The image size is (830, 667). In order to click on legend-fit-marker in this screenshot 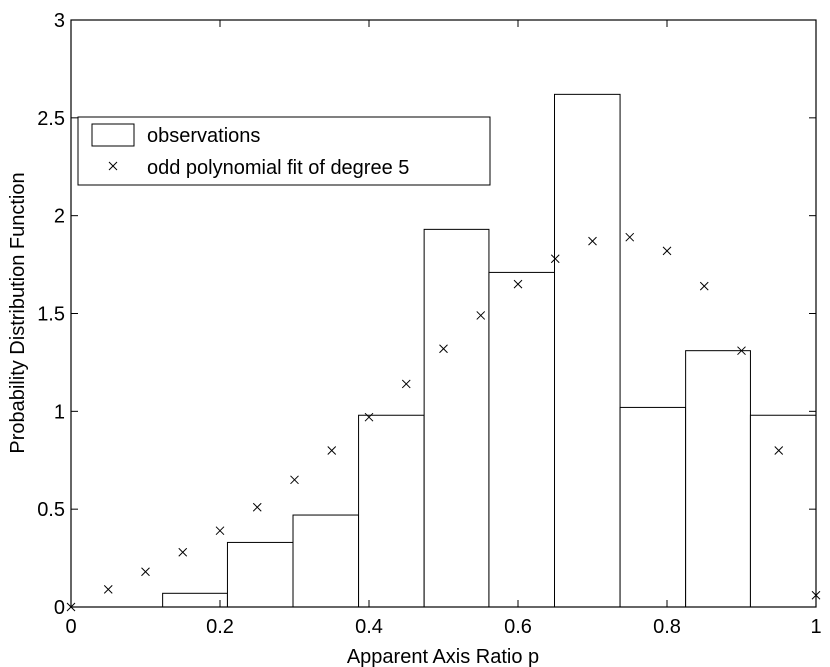, I will do `click(113, 166)`.